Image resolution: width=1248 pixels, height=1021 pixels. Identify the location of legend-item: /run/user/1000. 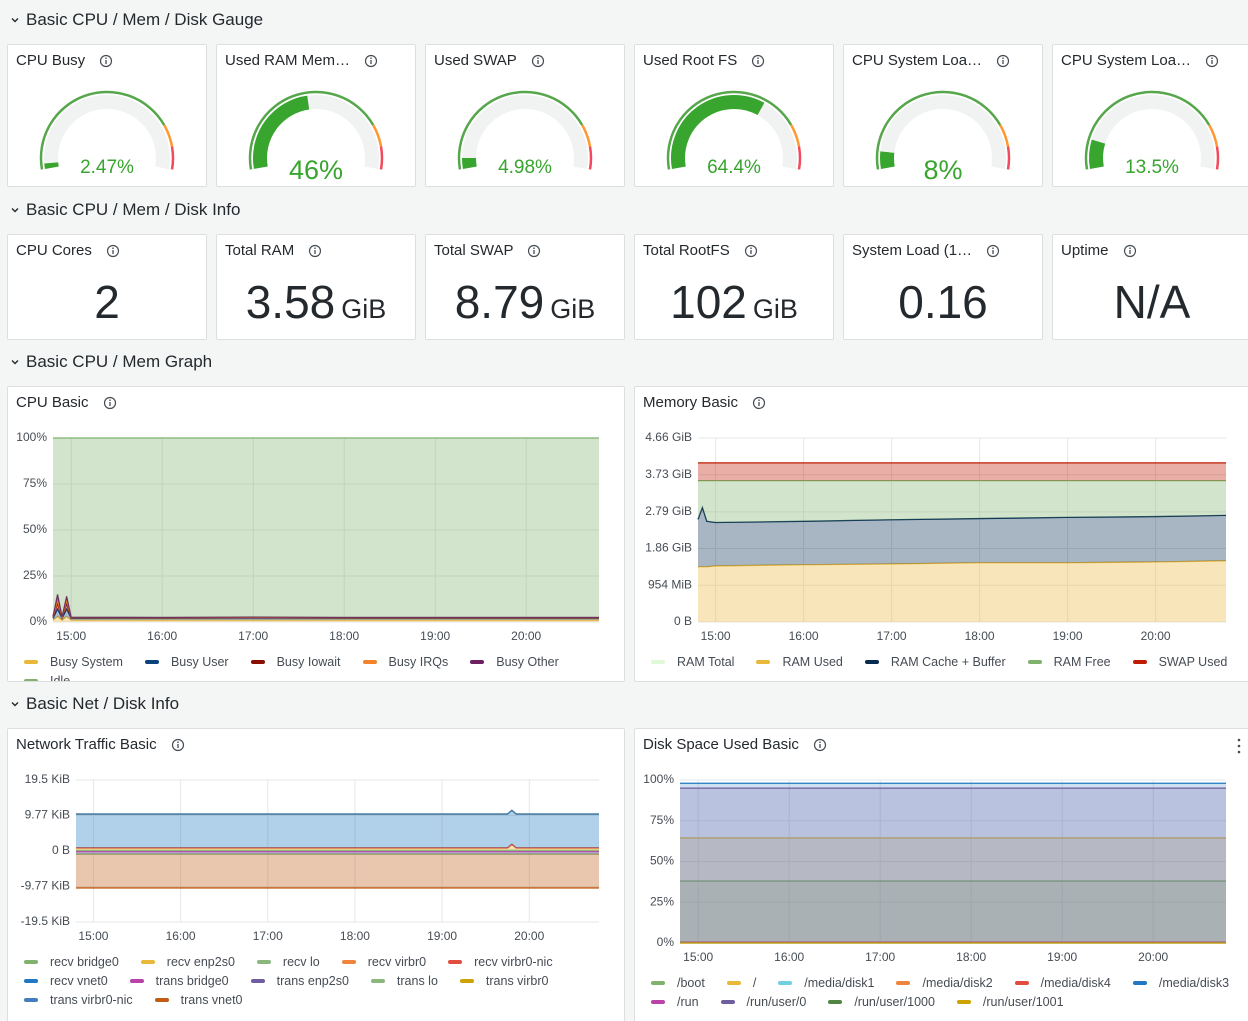
(881, 1002).